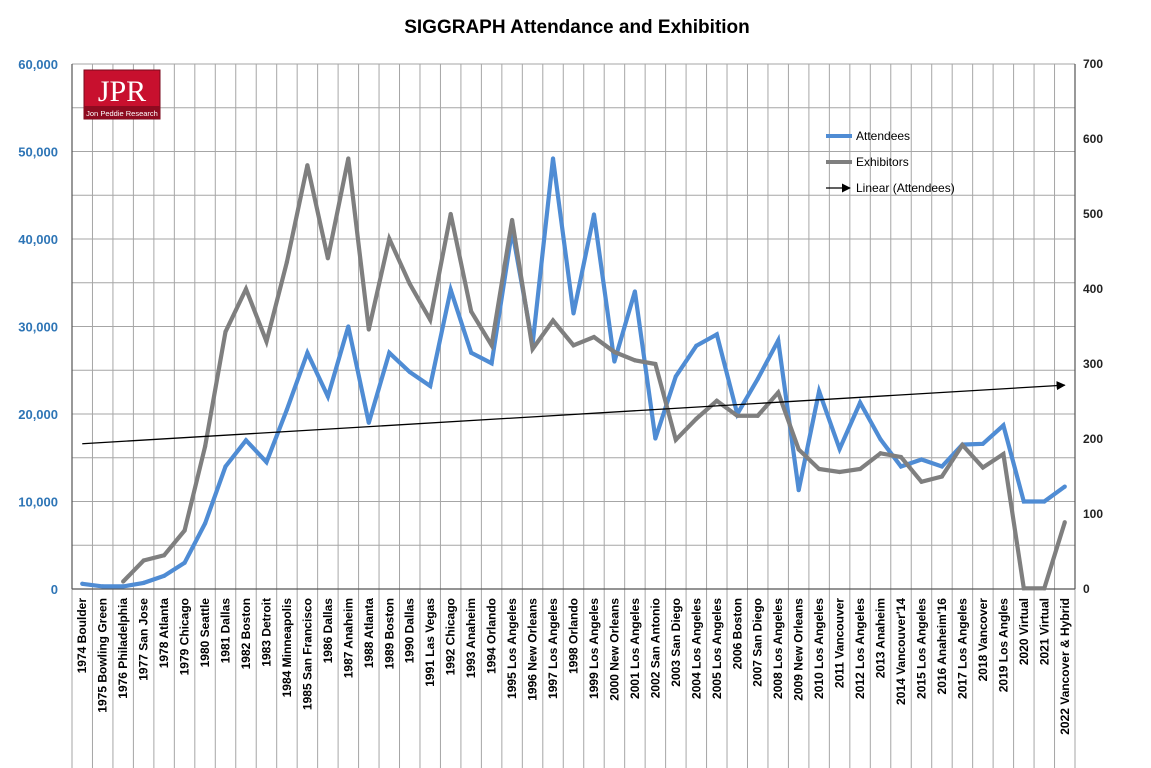 Image resolution: width=1151 pixels, height=768 pixels. What do you see at coordinates (103, 655) in the screenshot?
I see `x-tick-label: 1975 Bowling Green` at bounding box center [103, 655].